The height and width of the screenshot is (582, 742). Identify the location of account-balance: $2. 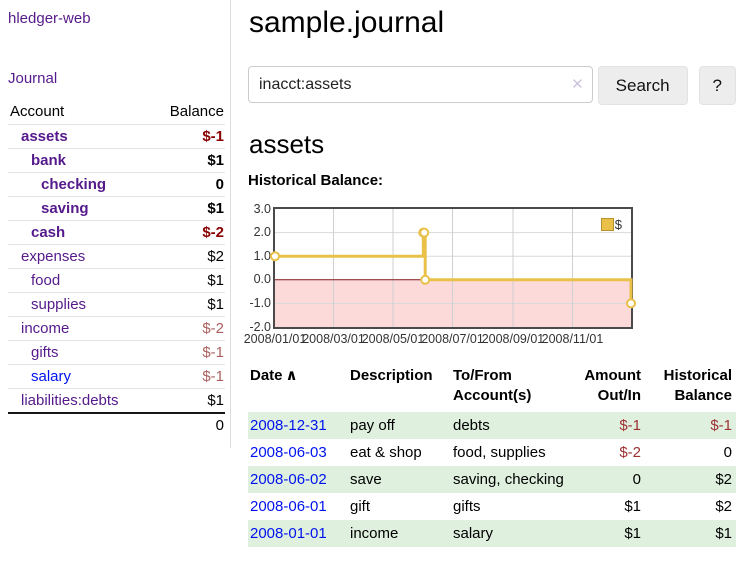
(215, 256).